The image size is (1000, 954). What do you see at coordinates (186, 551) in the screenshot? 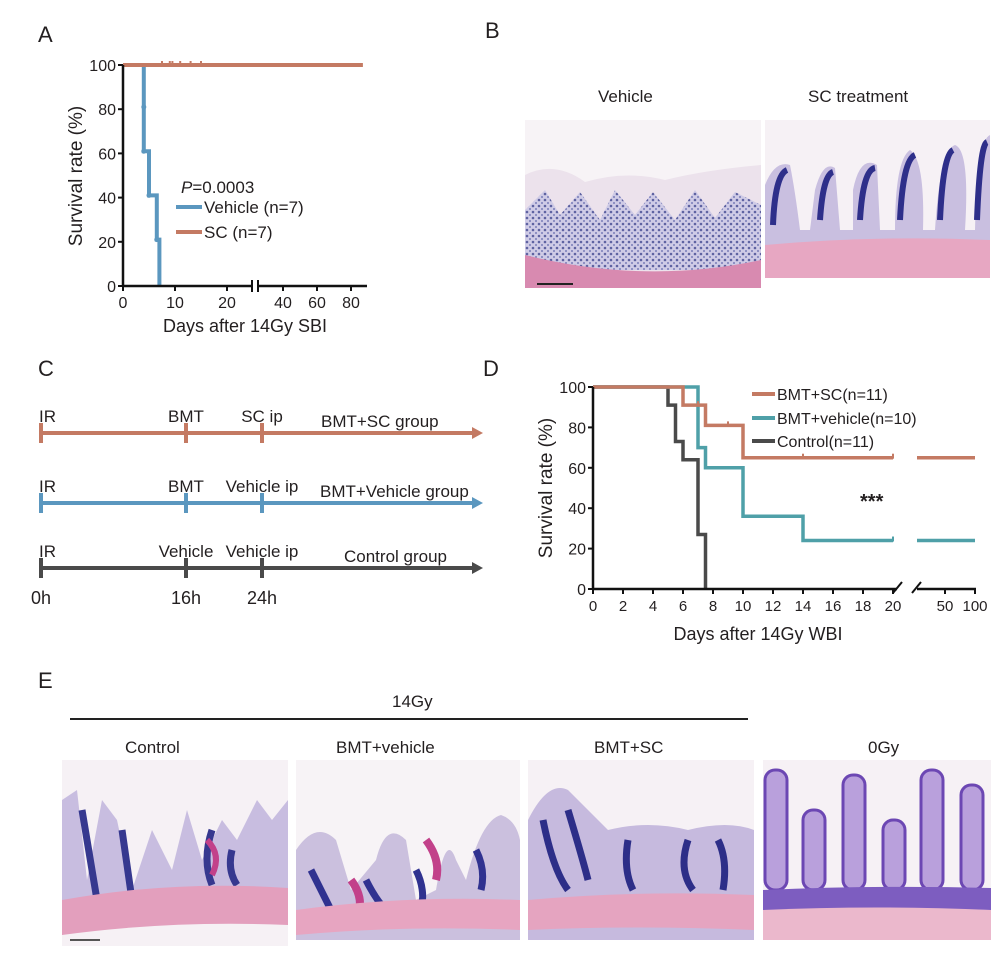
I see `timeline-label-mid: Vehicle` at bounding box center [186, 551].